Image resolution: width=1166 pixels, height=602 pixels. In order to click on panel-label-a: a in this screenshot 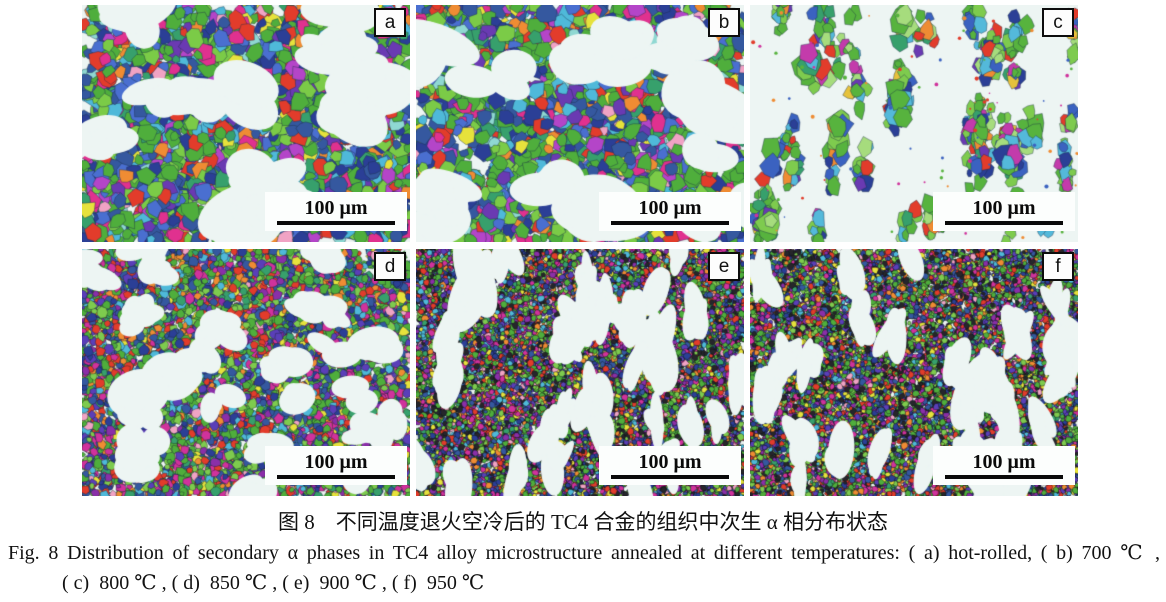, I will do `click(390, 22)`.